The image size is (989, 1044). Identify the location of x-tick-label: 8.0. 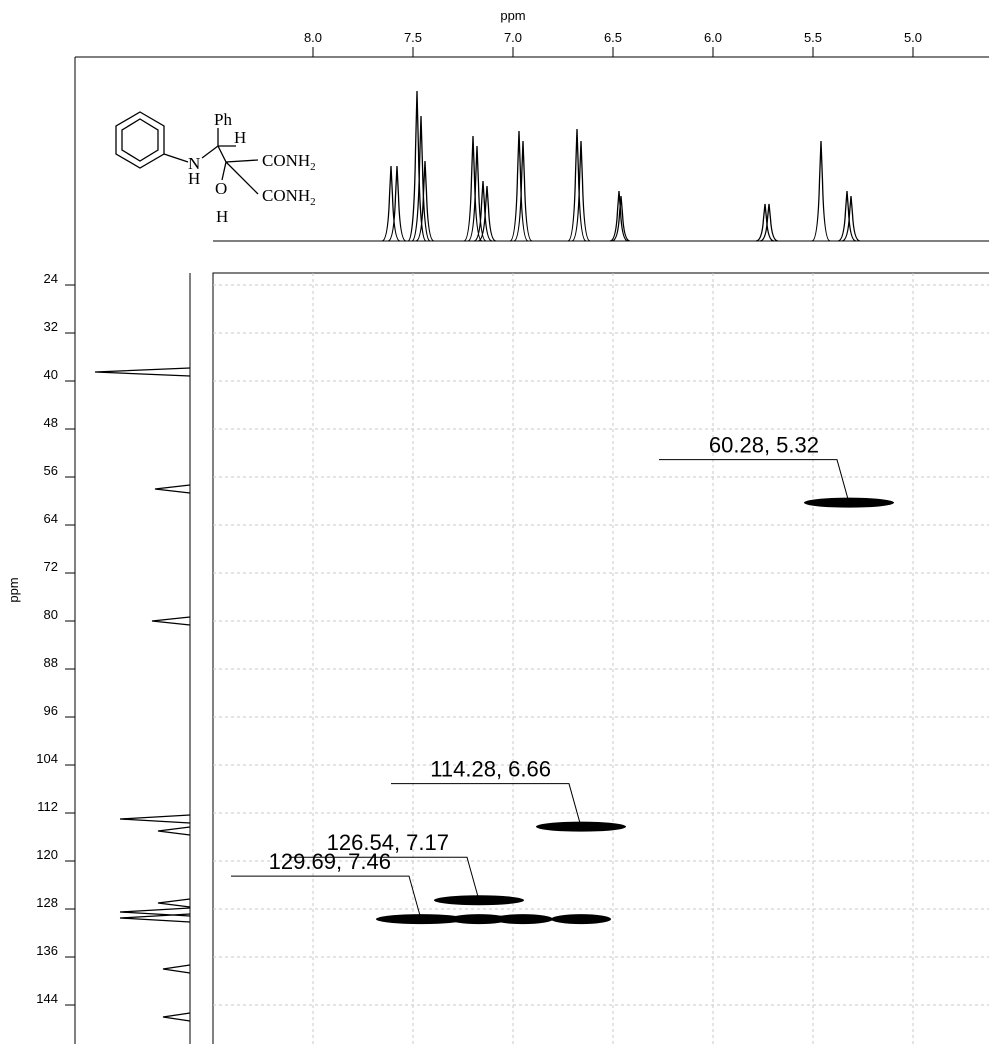
(313, 37).